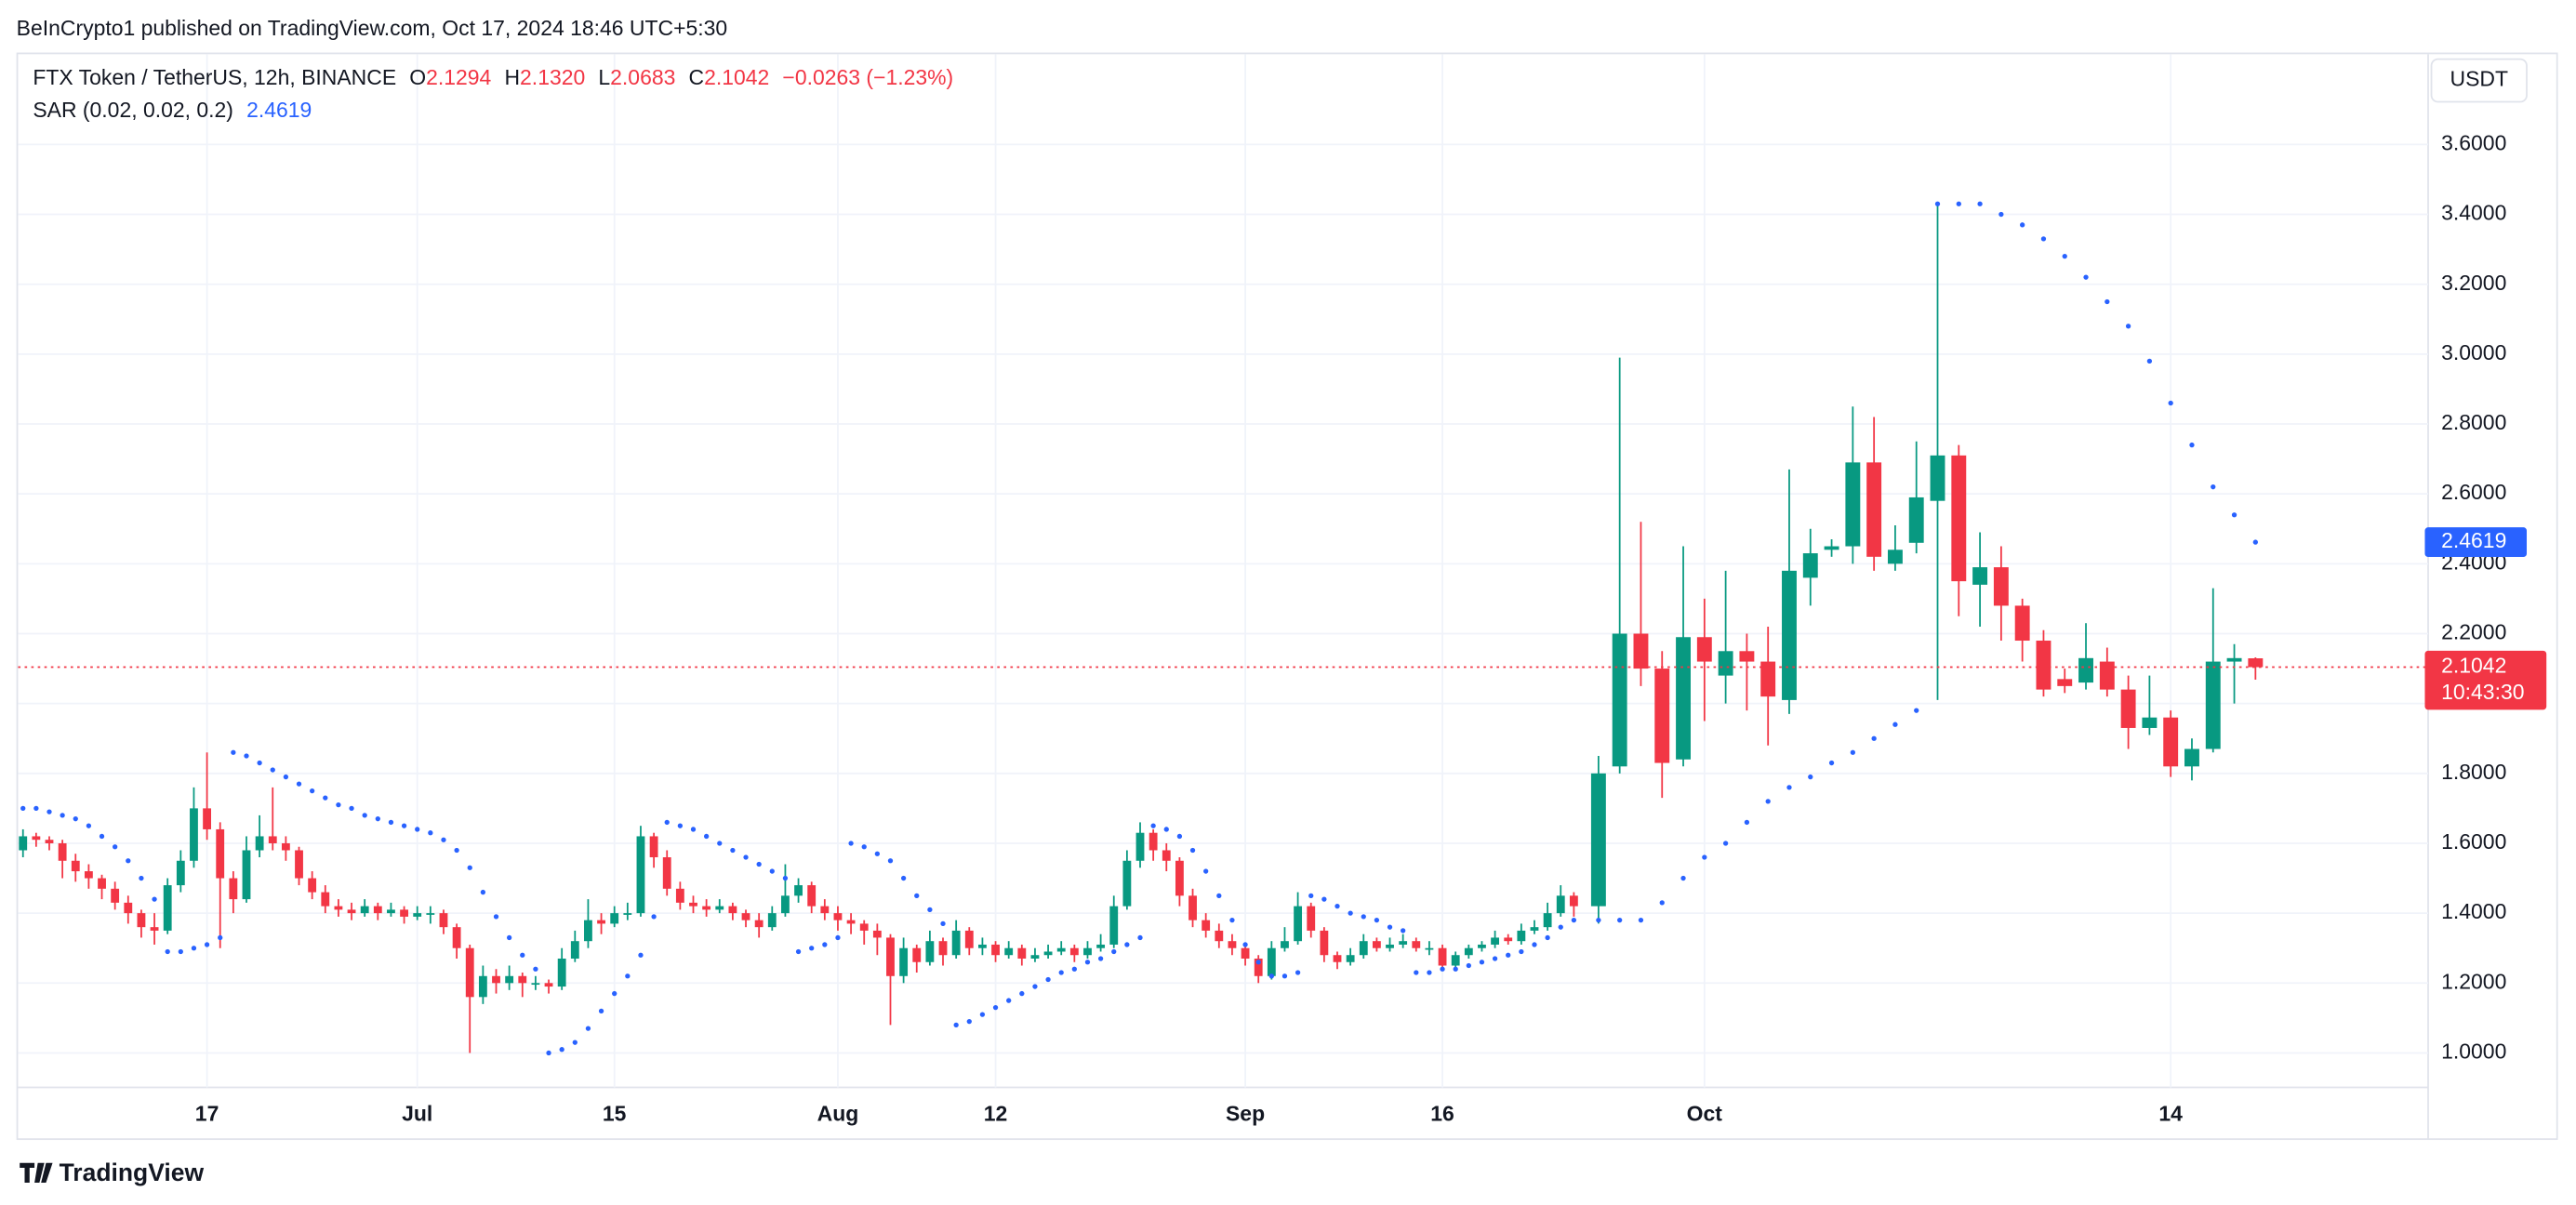 The image size is (2576, 1205). What do you see at coordinates (1705, 1114) in the screenshot?
I see `x-tick-label: Oct` at bounding box center [1705, 1114].